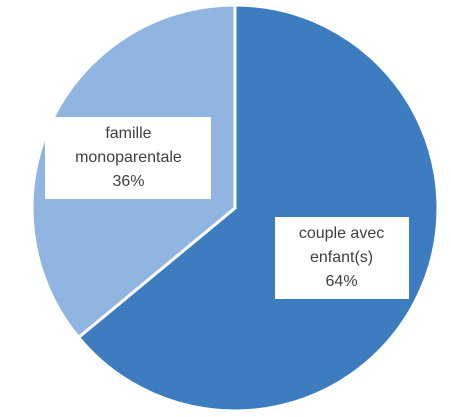 The height and width of the screenshot is (417, 451). What do you see at coordinates (341, 246) in the screenshot?
I see `category-label: couple avec enfant(s)` at bounding box center [341, 246].